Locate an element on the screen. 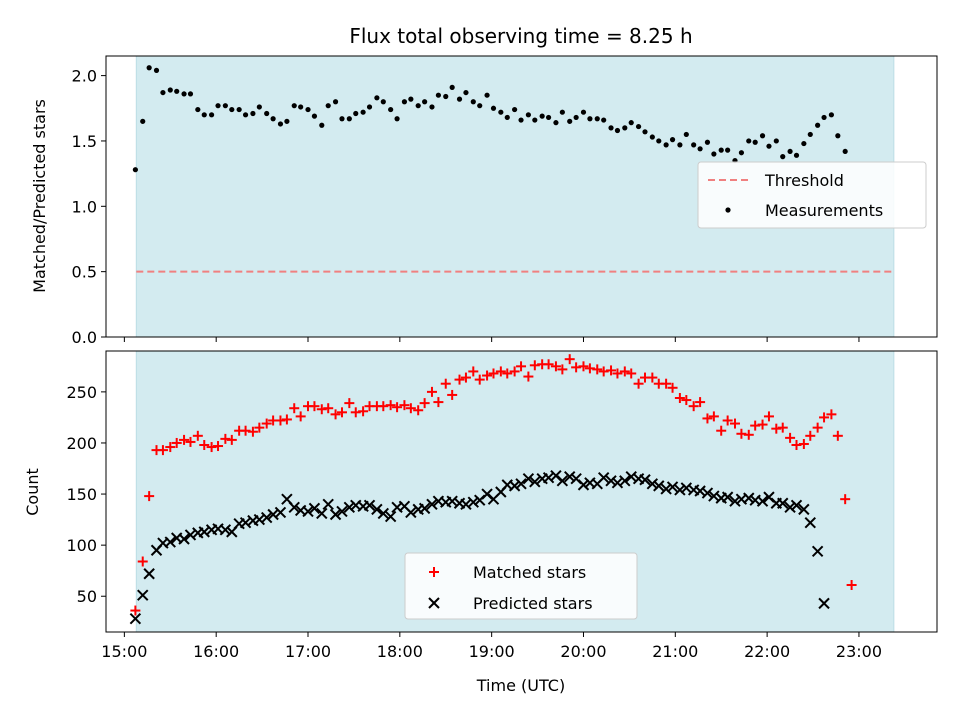 This screenshot has height=720, width=960. y-tick-label: 2.0 is located at coordinates (84, 76).